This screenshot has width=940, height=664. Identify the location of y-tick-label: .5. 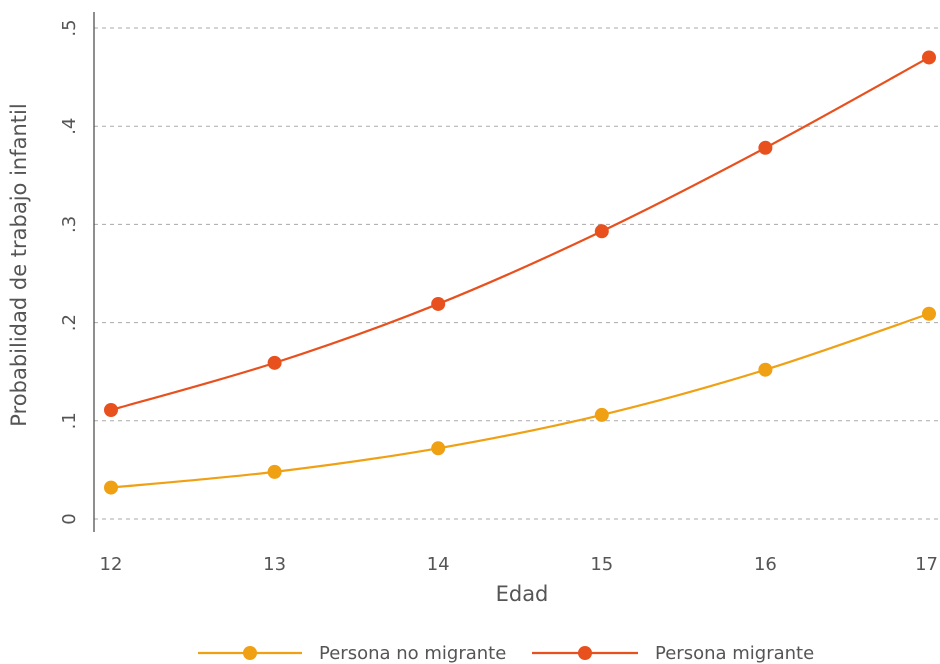
(69, 27).